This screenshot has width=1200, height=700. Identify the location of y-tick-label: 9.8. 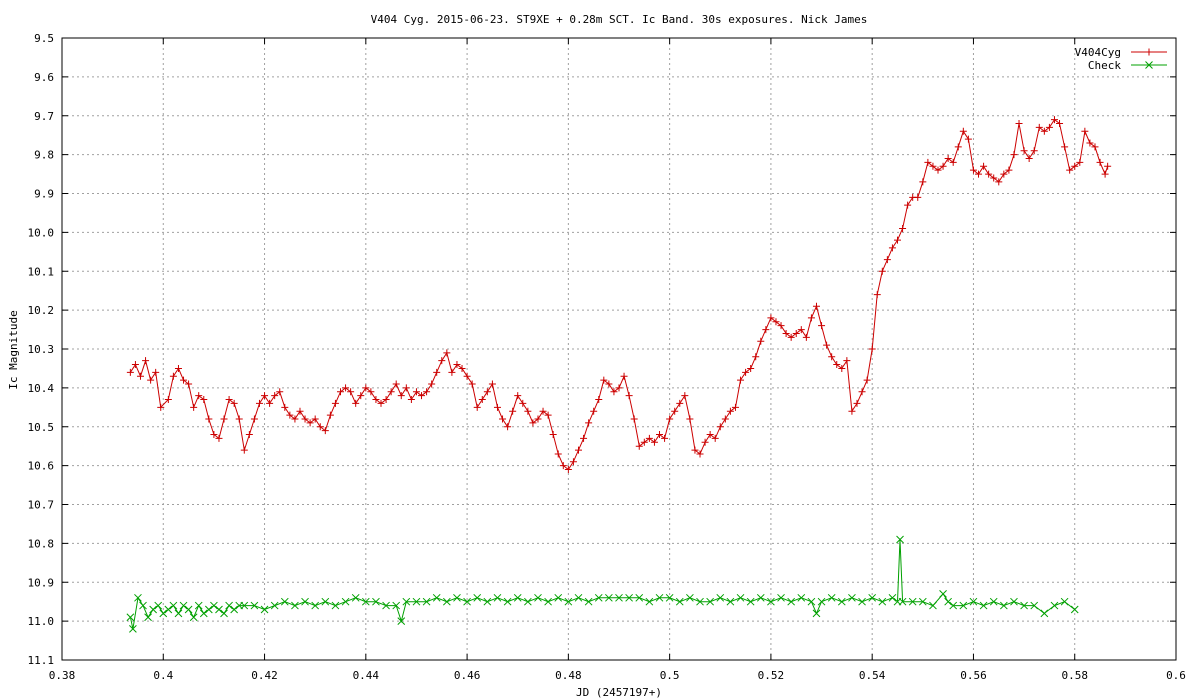
(44, 155).